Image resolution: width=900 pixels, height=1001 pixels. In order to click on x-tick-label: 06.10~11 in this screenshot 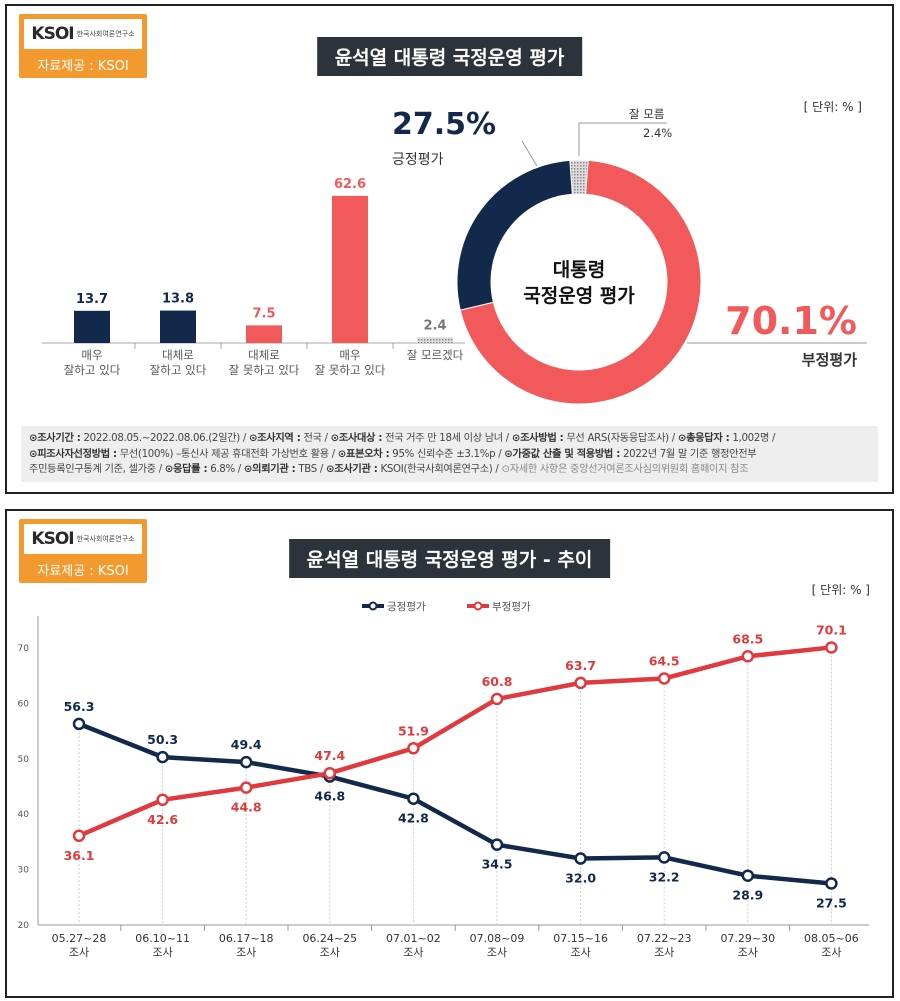, I will do `click(162, 938)`.